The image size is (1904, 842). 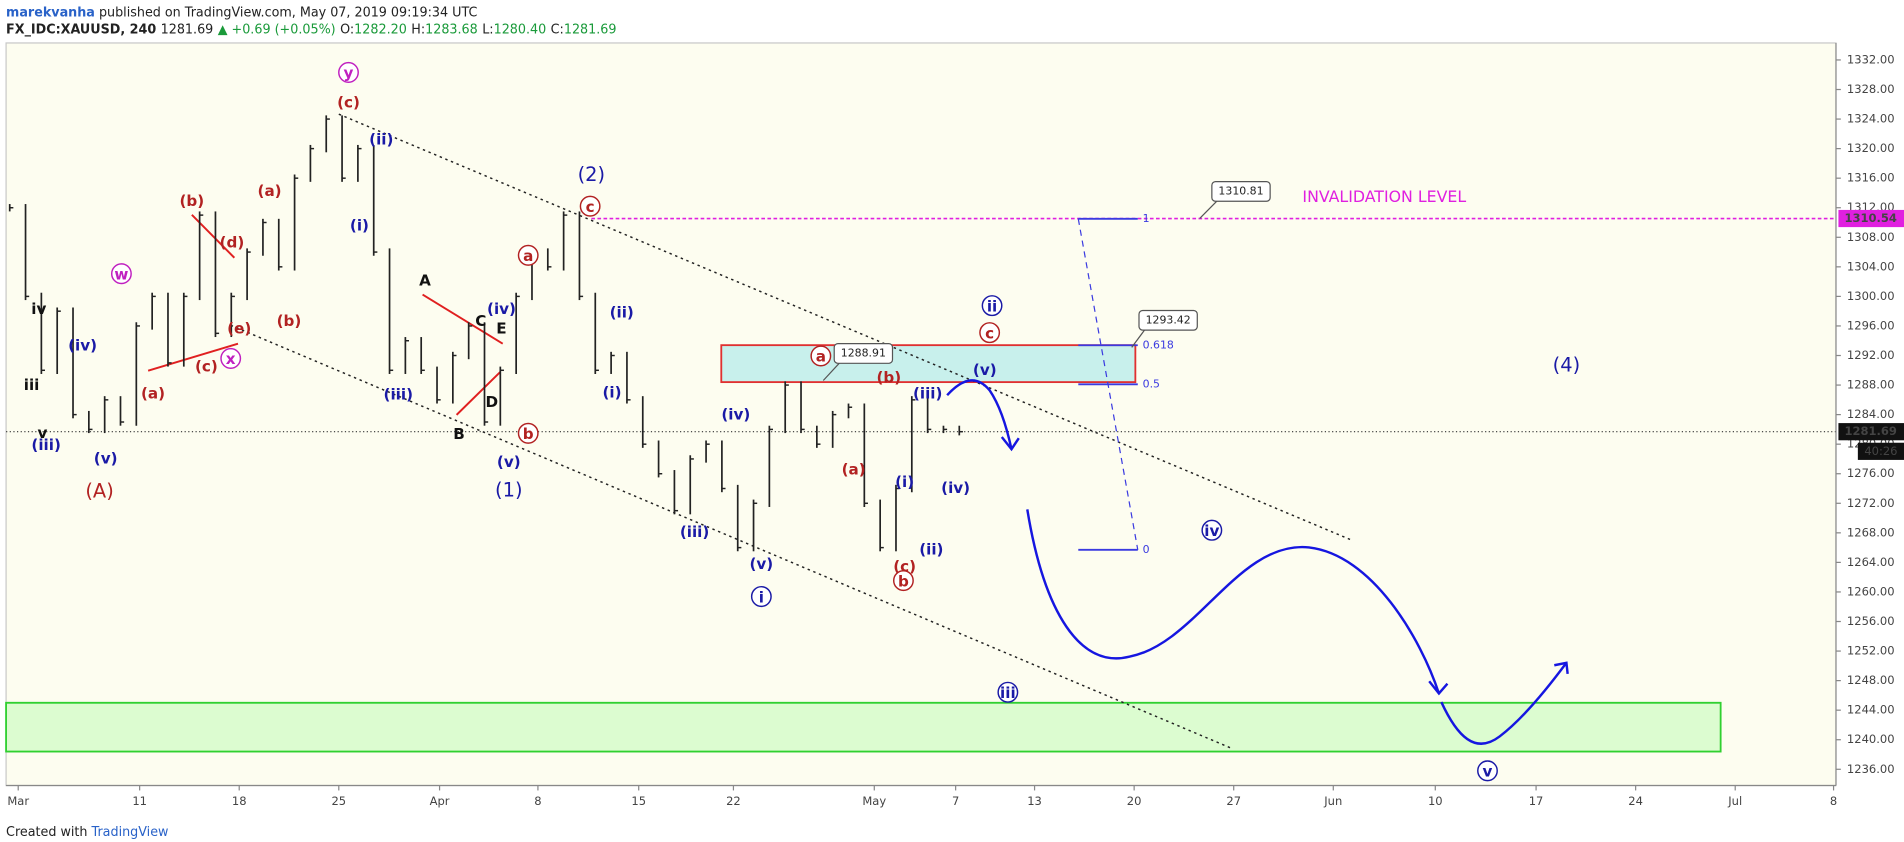 I want to click on callout-pointer, so click(x=1139, y=337).